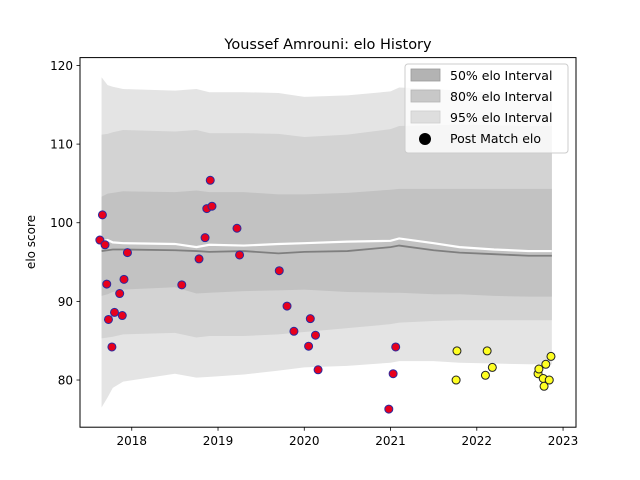  Describe the element at coordinates (61, 223) in the screenshot. I see `y-tick-label-100: 100` at that location.